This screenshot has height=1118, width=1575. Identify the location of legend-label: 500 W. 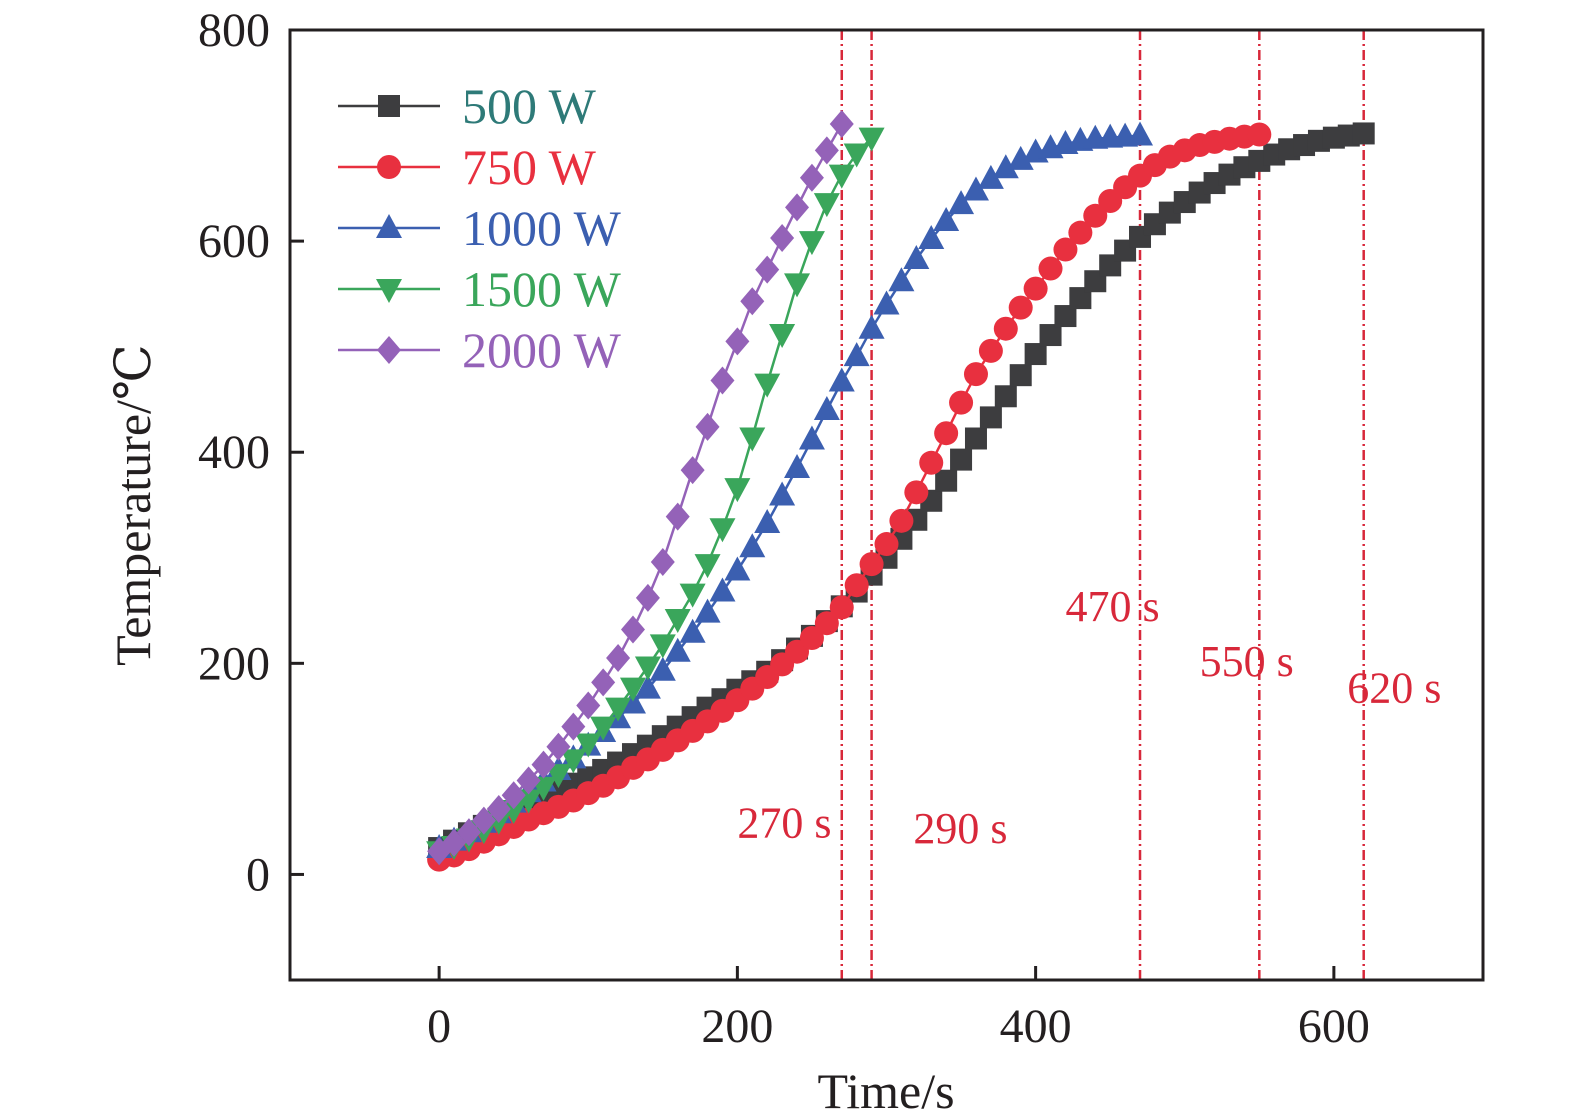
(529, 106).